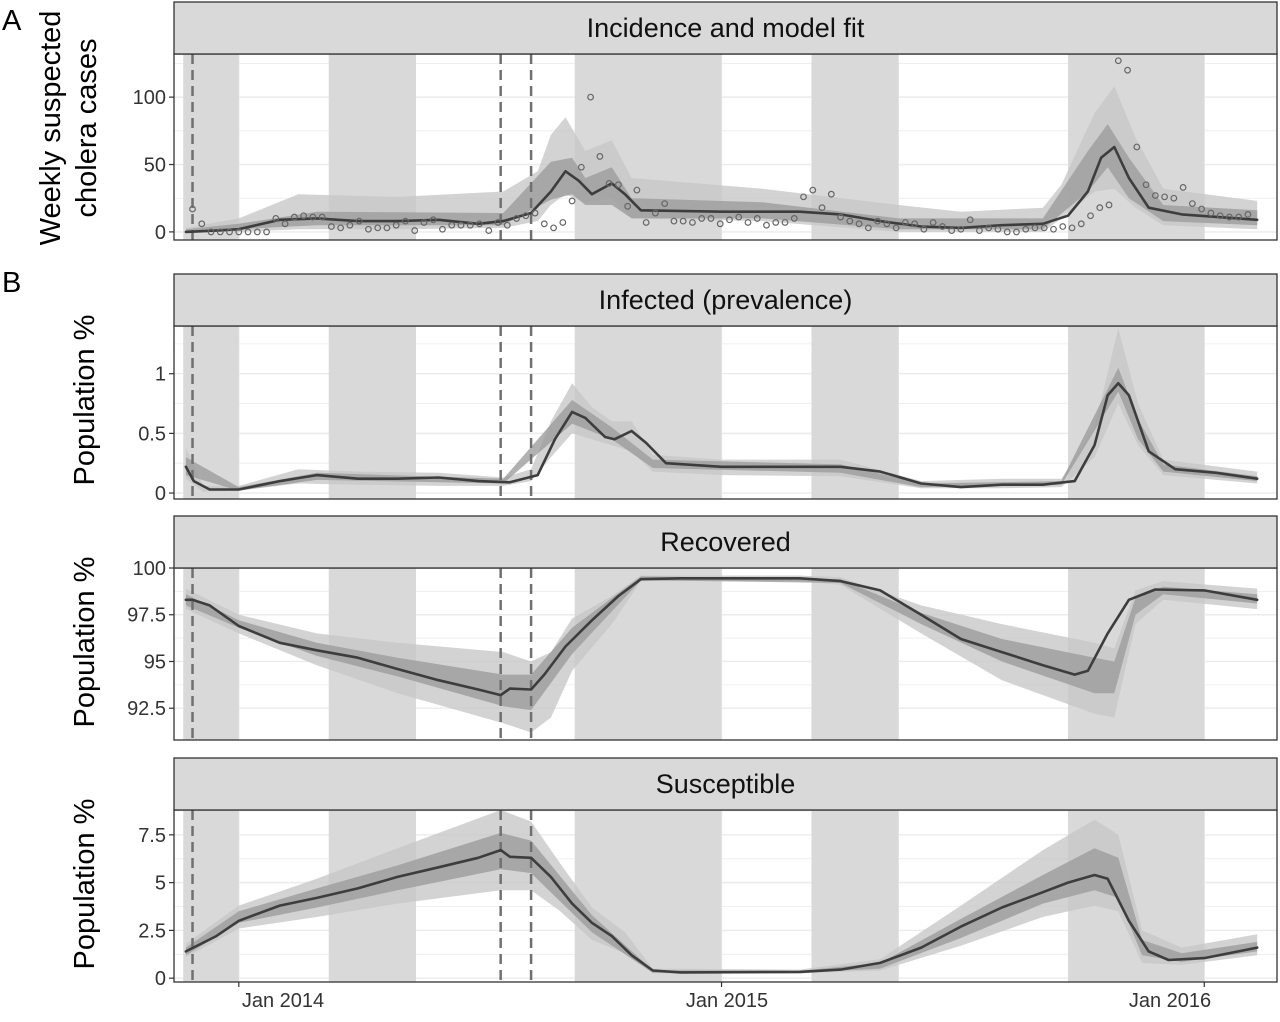 The width and height of the screenshot is (1280, 1022). Describe the element at coordinates (85, 884) in the screenshot. I see `y-axis-title-susceptible: Population %` at that location.